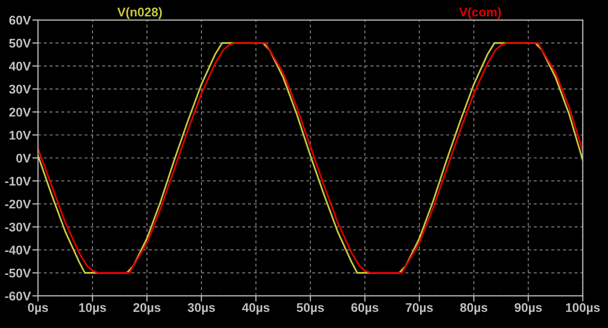 The width and height of the screenshot is (608, 328). I want to click on y-tick-label: -60V, so click(18, 296).